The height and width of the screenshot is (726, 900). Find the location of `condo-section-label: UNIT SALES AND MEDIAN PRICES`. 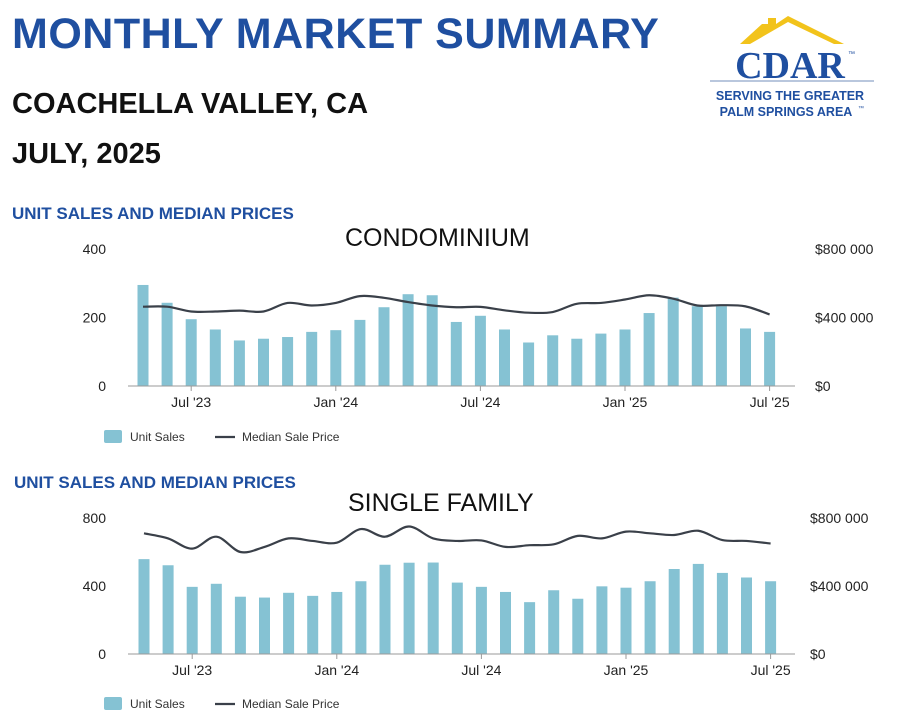

condo-section-label: UNIT SALES AND MEDIAN PRICES is located at coordinates (153, 213).